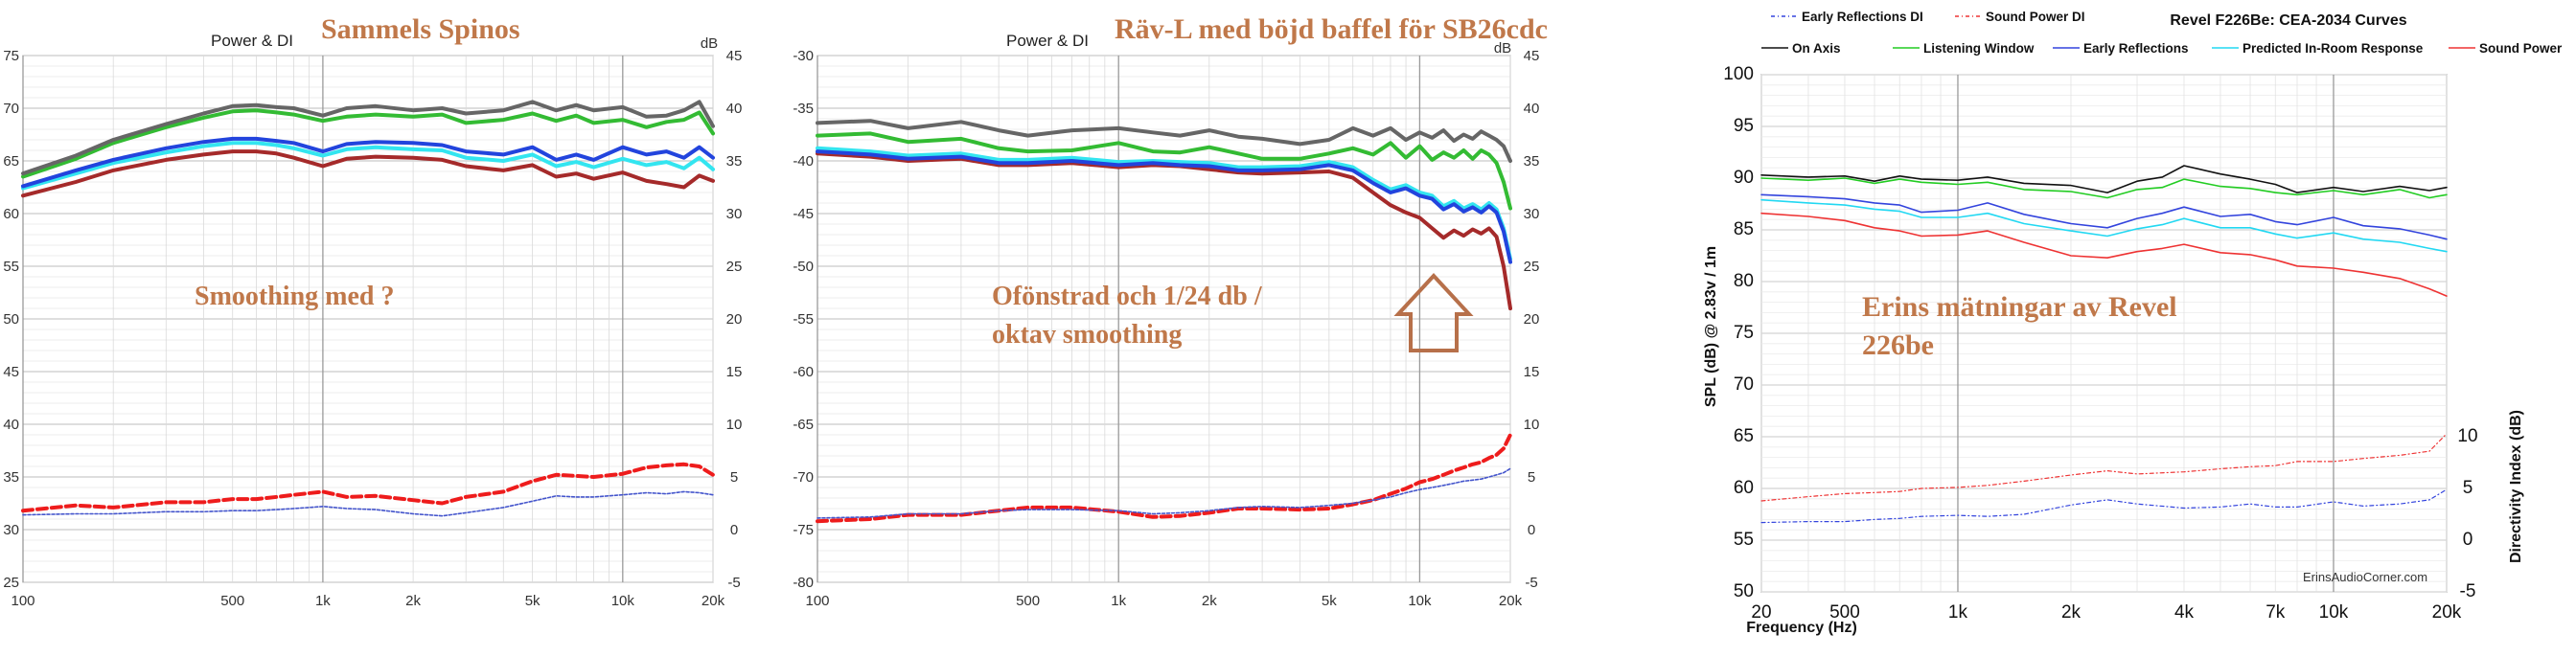  Describe the element at coordinates (1738, 74) in the screenshot. I see `y-tick-left: 100` at that location.